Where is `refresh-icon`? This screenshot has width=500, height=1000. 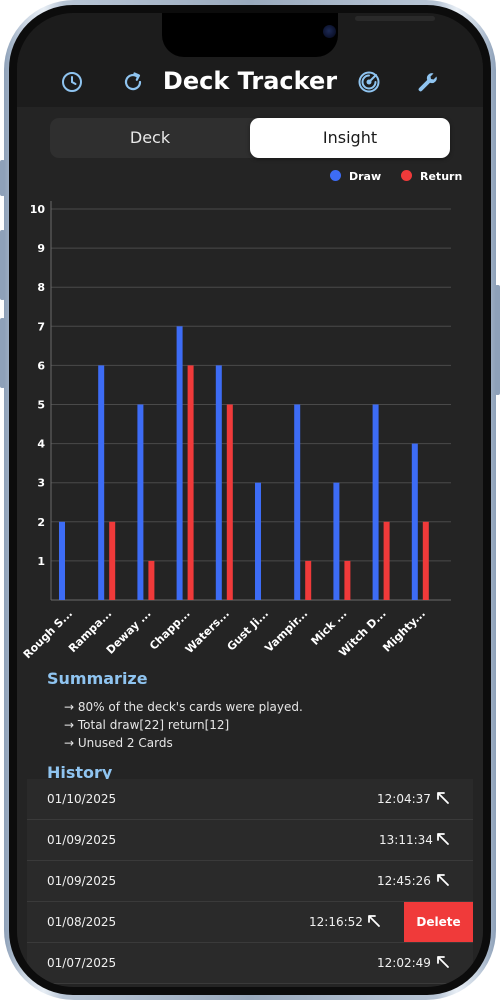 refresh-icon is located at coordinates (133, 82).